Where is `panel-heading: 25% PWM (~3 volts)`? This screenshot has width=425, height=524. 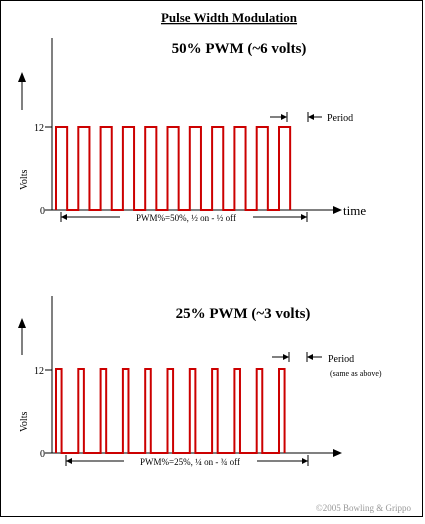 panel-heading: 25% PWM (~3 volts) is located at coordinates (243, 314).